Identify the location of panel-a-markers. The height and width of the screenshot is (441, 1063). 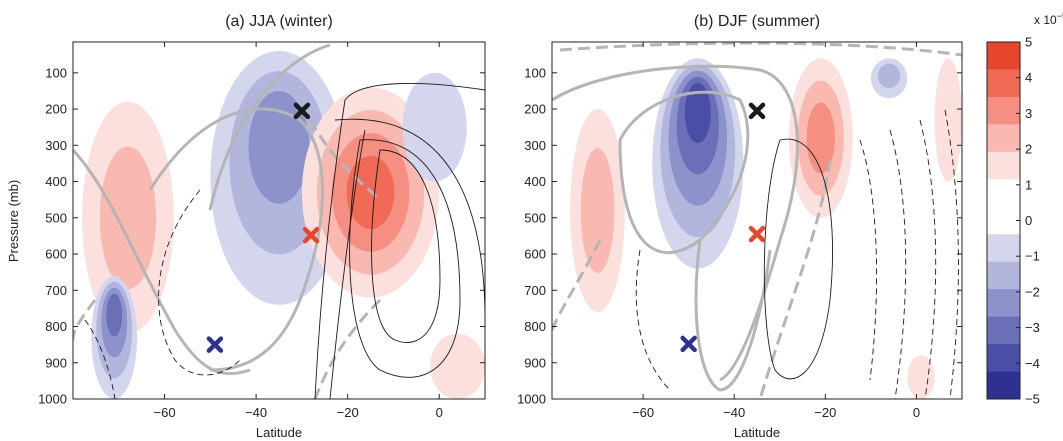
(263, 227).